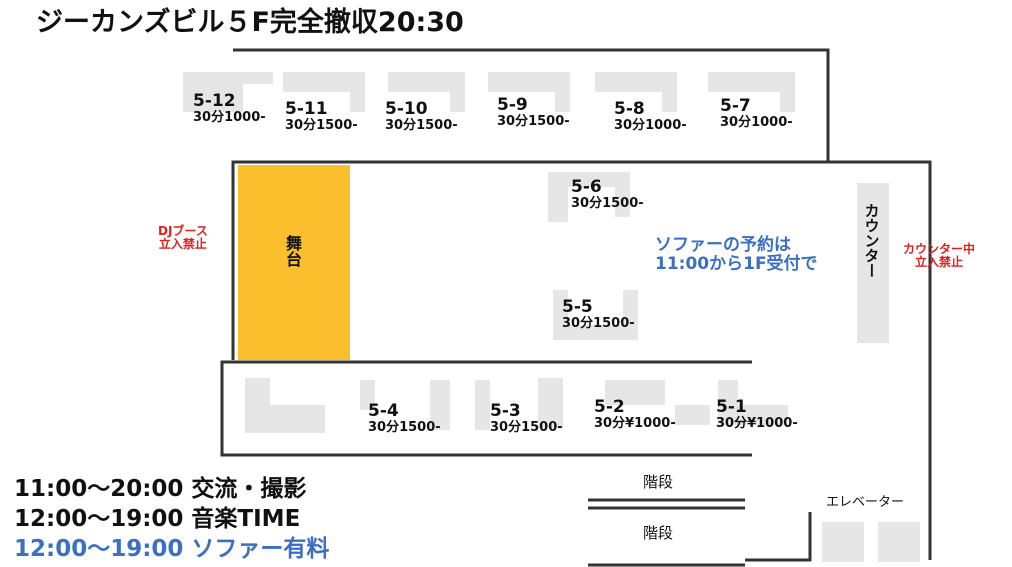  Describe the element at coordinates (383, 411) in the screenshot. I see `seat-number: 5-4` at that location.